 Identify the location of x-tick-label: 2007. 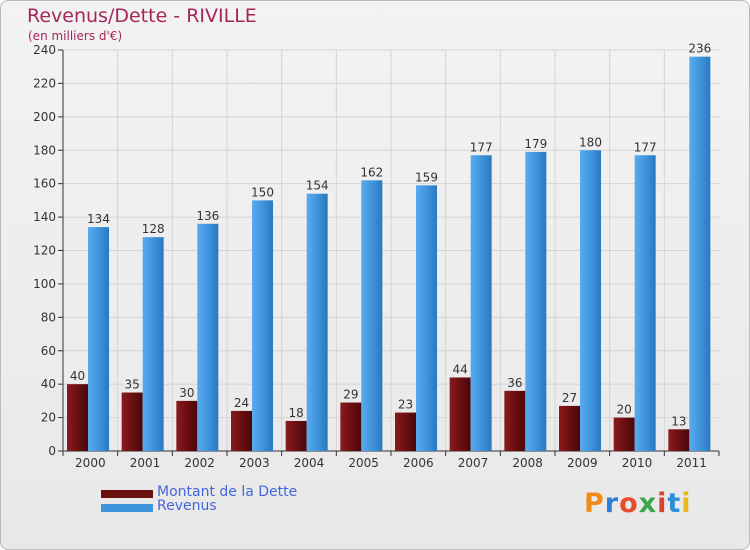
(473, 463).